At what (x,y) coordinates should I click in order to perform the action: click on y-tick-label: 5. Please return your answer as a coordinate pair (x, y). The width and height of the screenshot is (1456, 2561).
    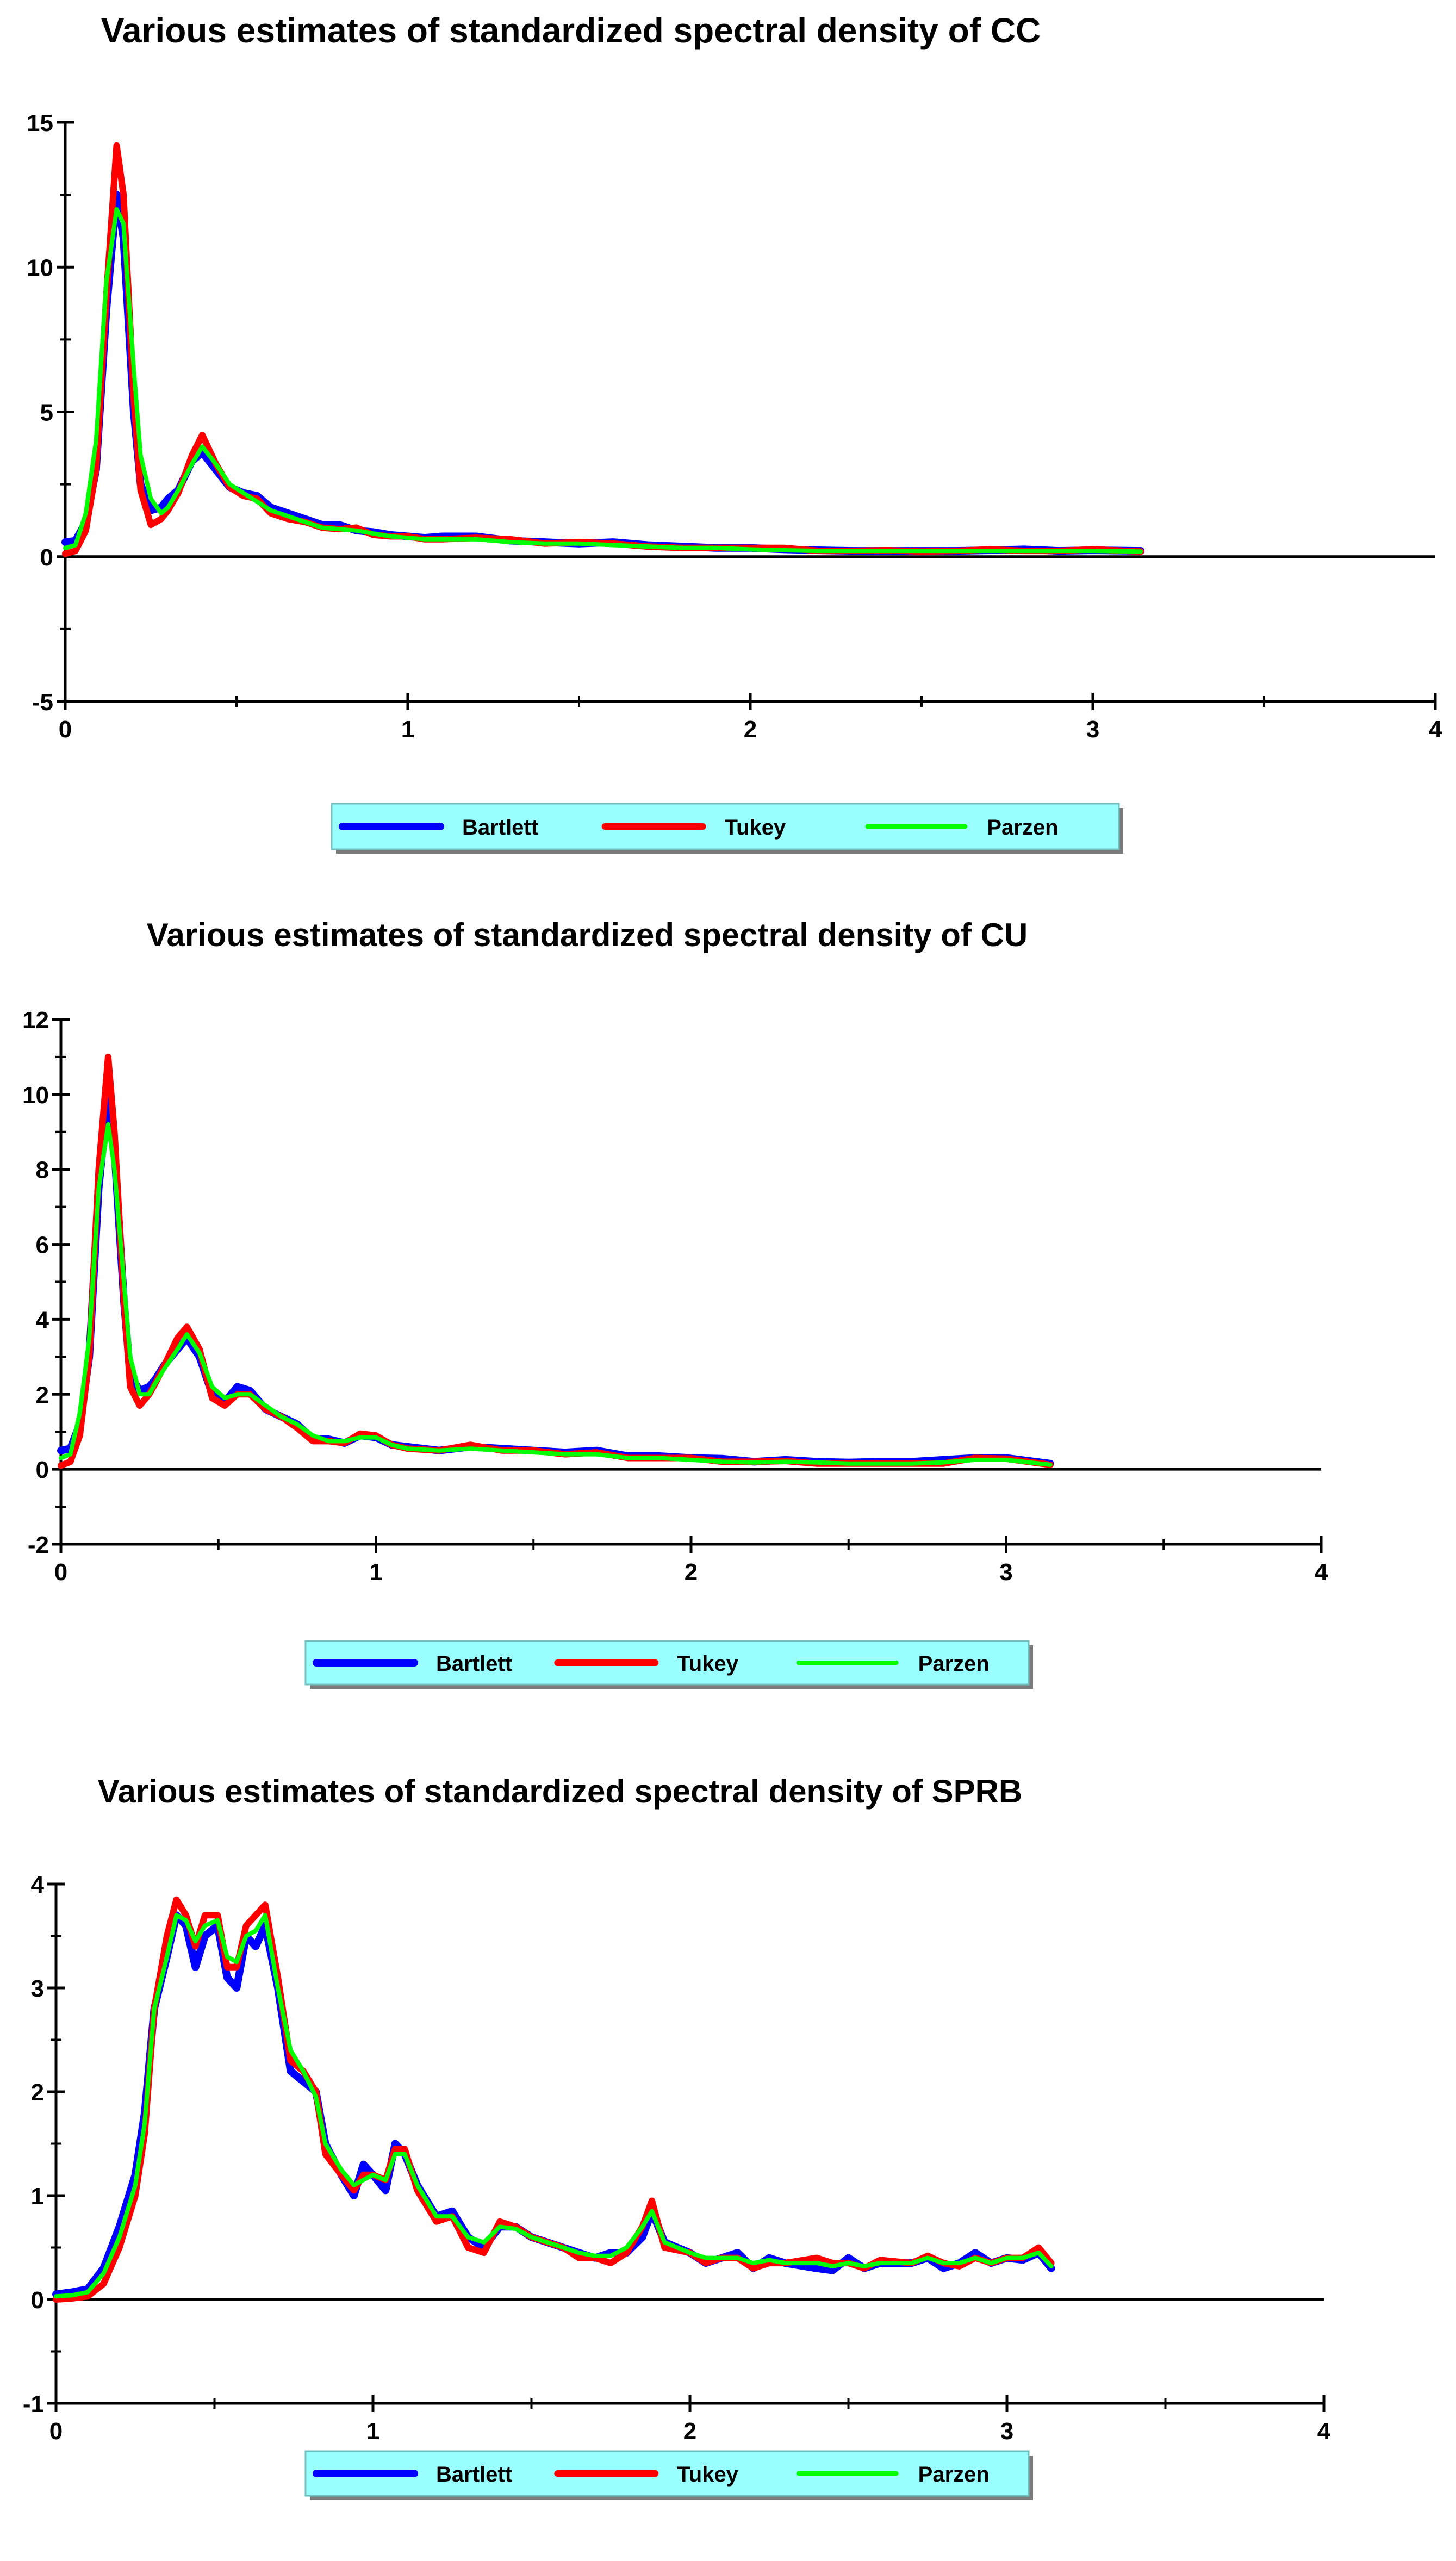
    Looking at the image, I should click on (46, 413).